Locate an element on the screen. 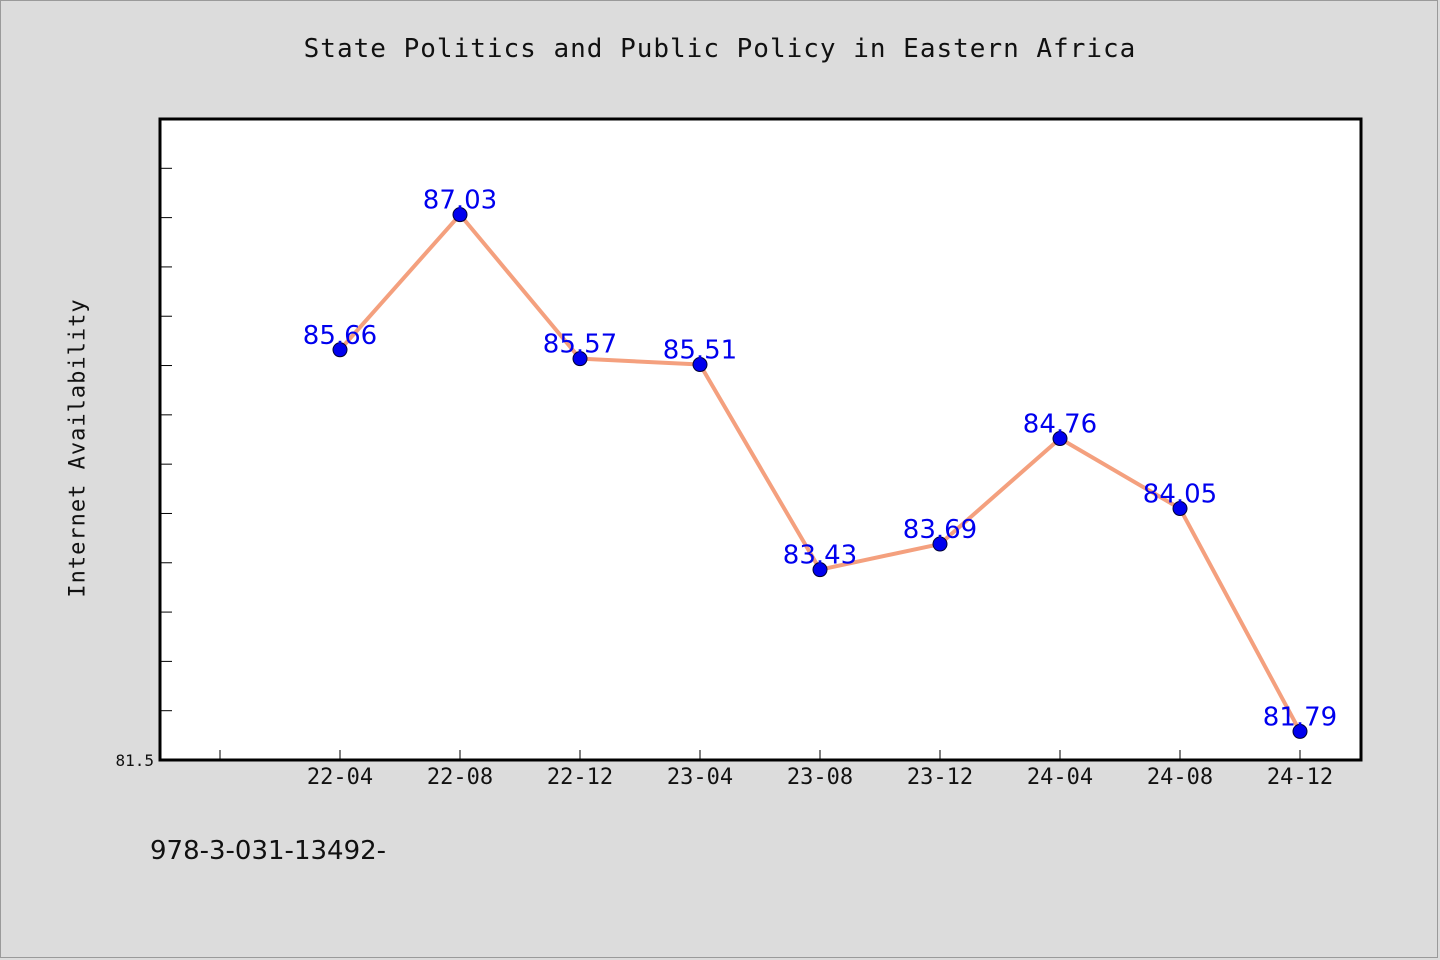  x-tick-label: 22-04 is located at coordinates (340, 777).